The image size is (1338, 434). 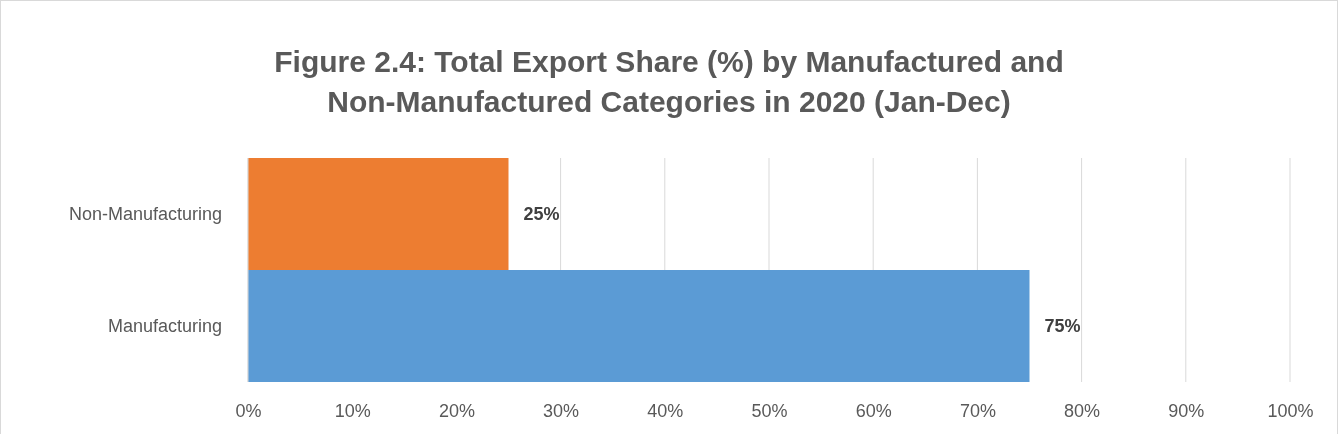 I want to click on x-tick-label: 0%, so click(x=248, y=410).